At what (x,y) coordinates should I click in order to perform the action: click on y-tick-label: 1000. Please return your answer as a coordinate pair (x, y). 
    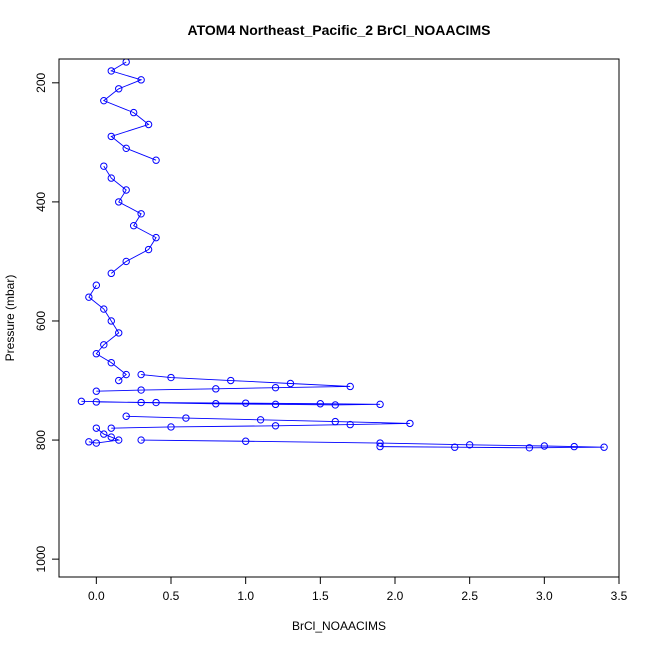
    Looking at the image, I should click on (41, 558).